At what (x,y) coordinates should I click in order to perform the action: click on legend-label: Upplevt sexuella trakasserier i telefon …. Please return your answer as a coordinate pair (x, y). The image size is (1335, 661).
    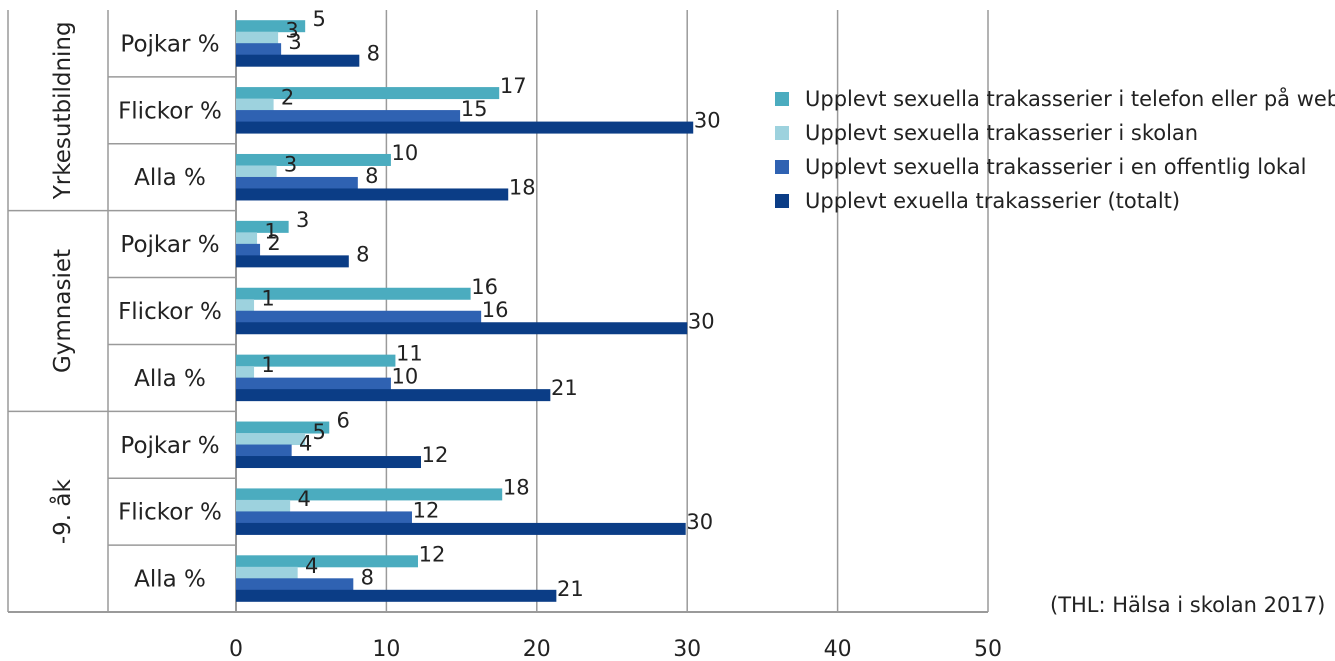
    Looking at the image, I should click on (1070, 98).